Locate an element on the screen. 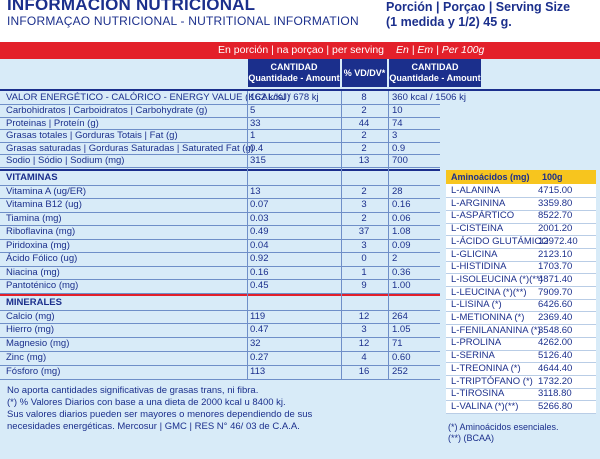  amount-per-serving: 0.03 is located at coordinates (259, 218).